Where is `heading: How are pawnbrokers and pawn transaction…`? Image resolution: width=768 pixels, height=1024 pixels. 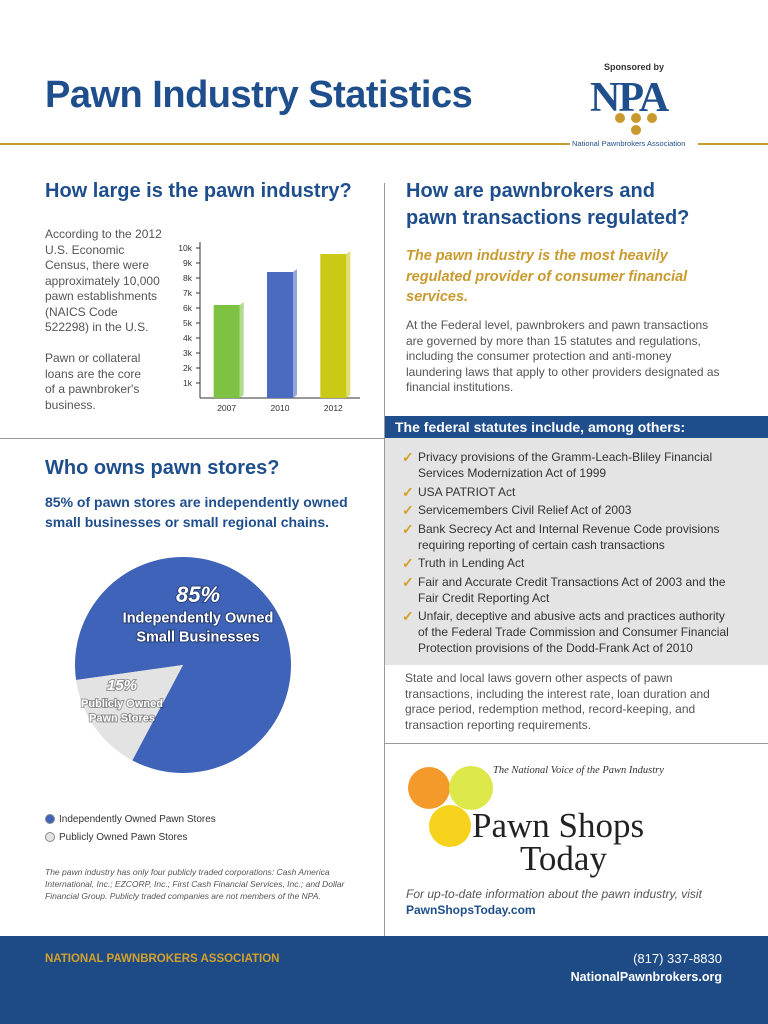
heading: How are pawnbrokers and pawn transaction… is located at coordinates (548, 204).